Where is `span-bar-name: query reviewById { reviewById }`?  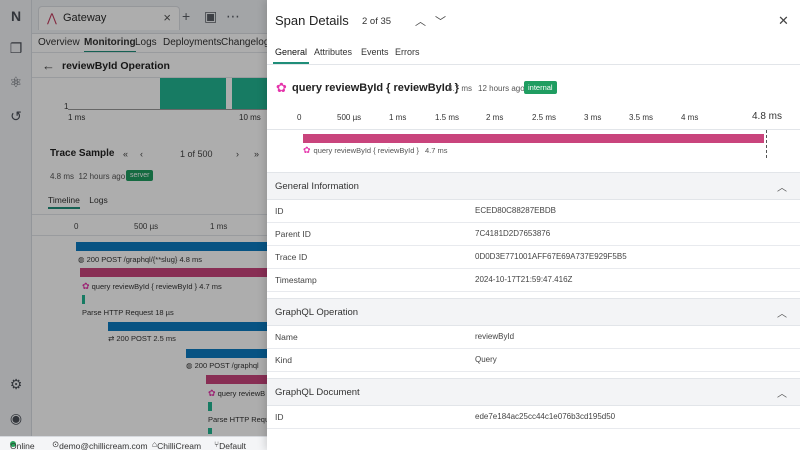 span-bar-name: query reviewById { reviewById } is located at coordinates (366, 150).